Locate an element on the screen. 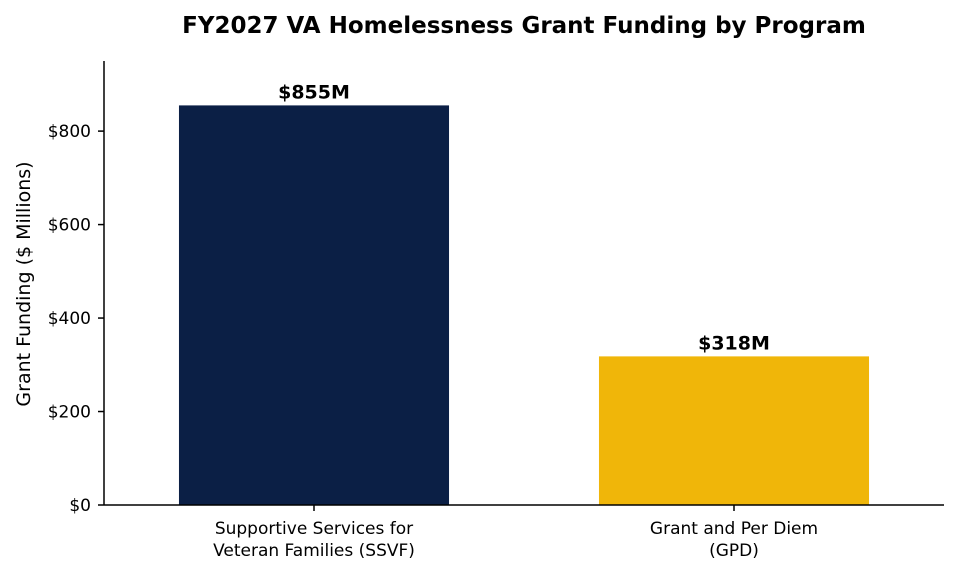 This screenshot has width=958, height=575. bar-value-label-1: $318M is located at coordinates (734, 343).